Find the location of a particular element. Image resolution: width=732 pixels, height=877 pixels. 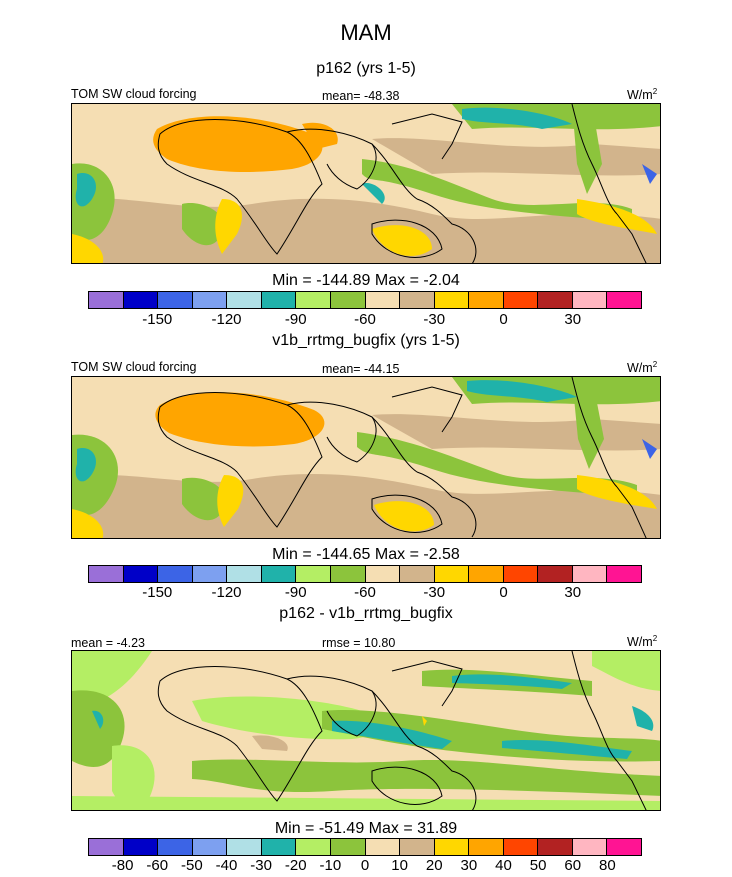

colorbar-tick: -50 is located at coordinates (192, 865).